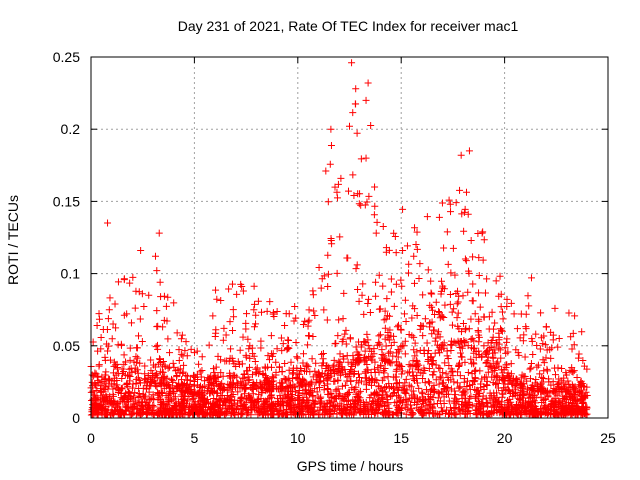  What do you see at coordinates (71, 129) in the screenshot?
I see `y-tick-label: 0.2` at bounding box center [71, 129].